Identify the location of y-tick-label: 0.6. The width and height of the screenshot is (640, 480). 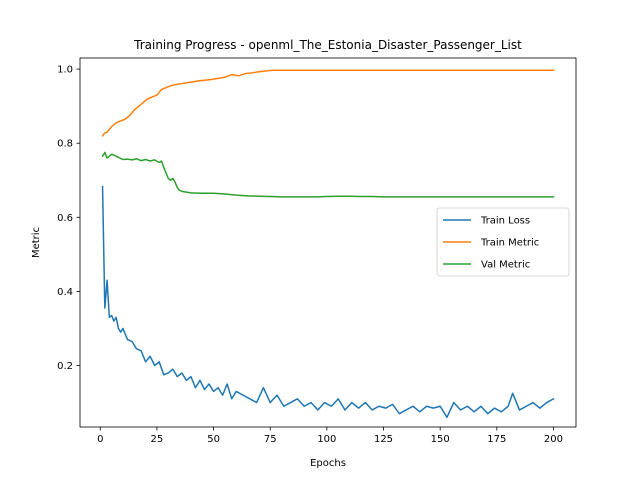
(65, 218).